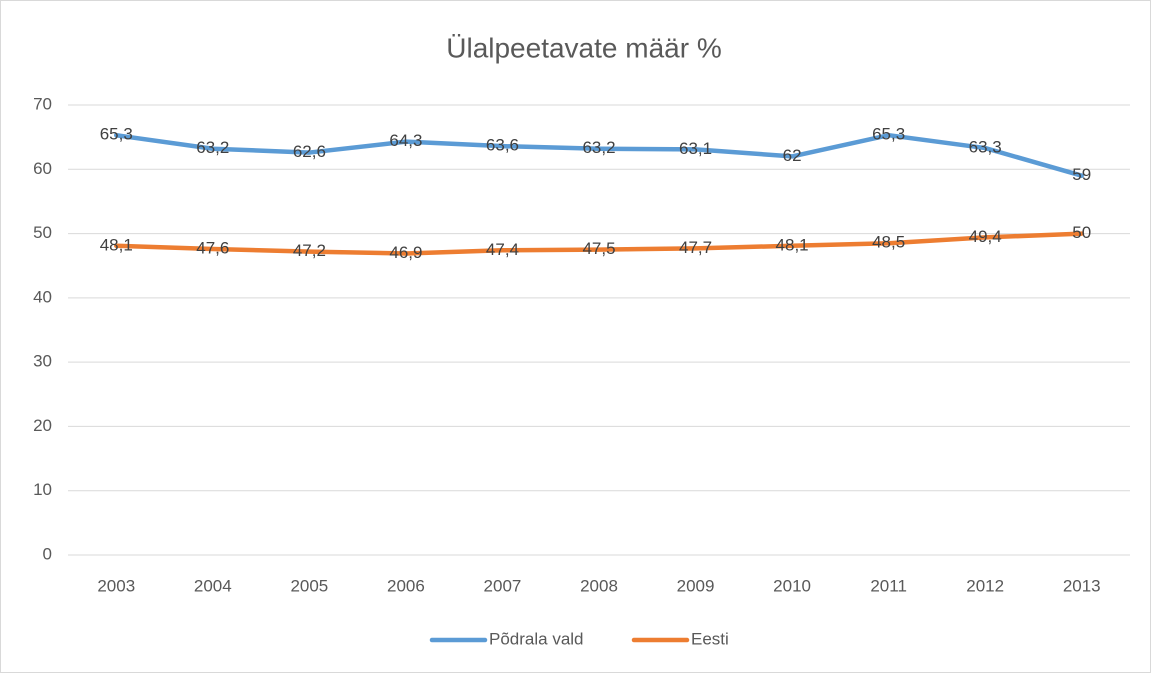  What do you see at coordinates (792, 585) in the screenshot?
I see `x-tick-label: 2010` at bounding box center [792, 585].